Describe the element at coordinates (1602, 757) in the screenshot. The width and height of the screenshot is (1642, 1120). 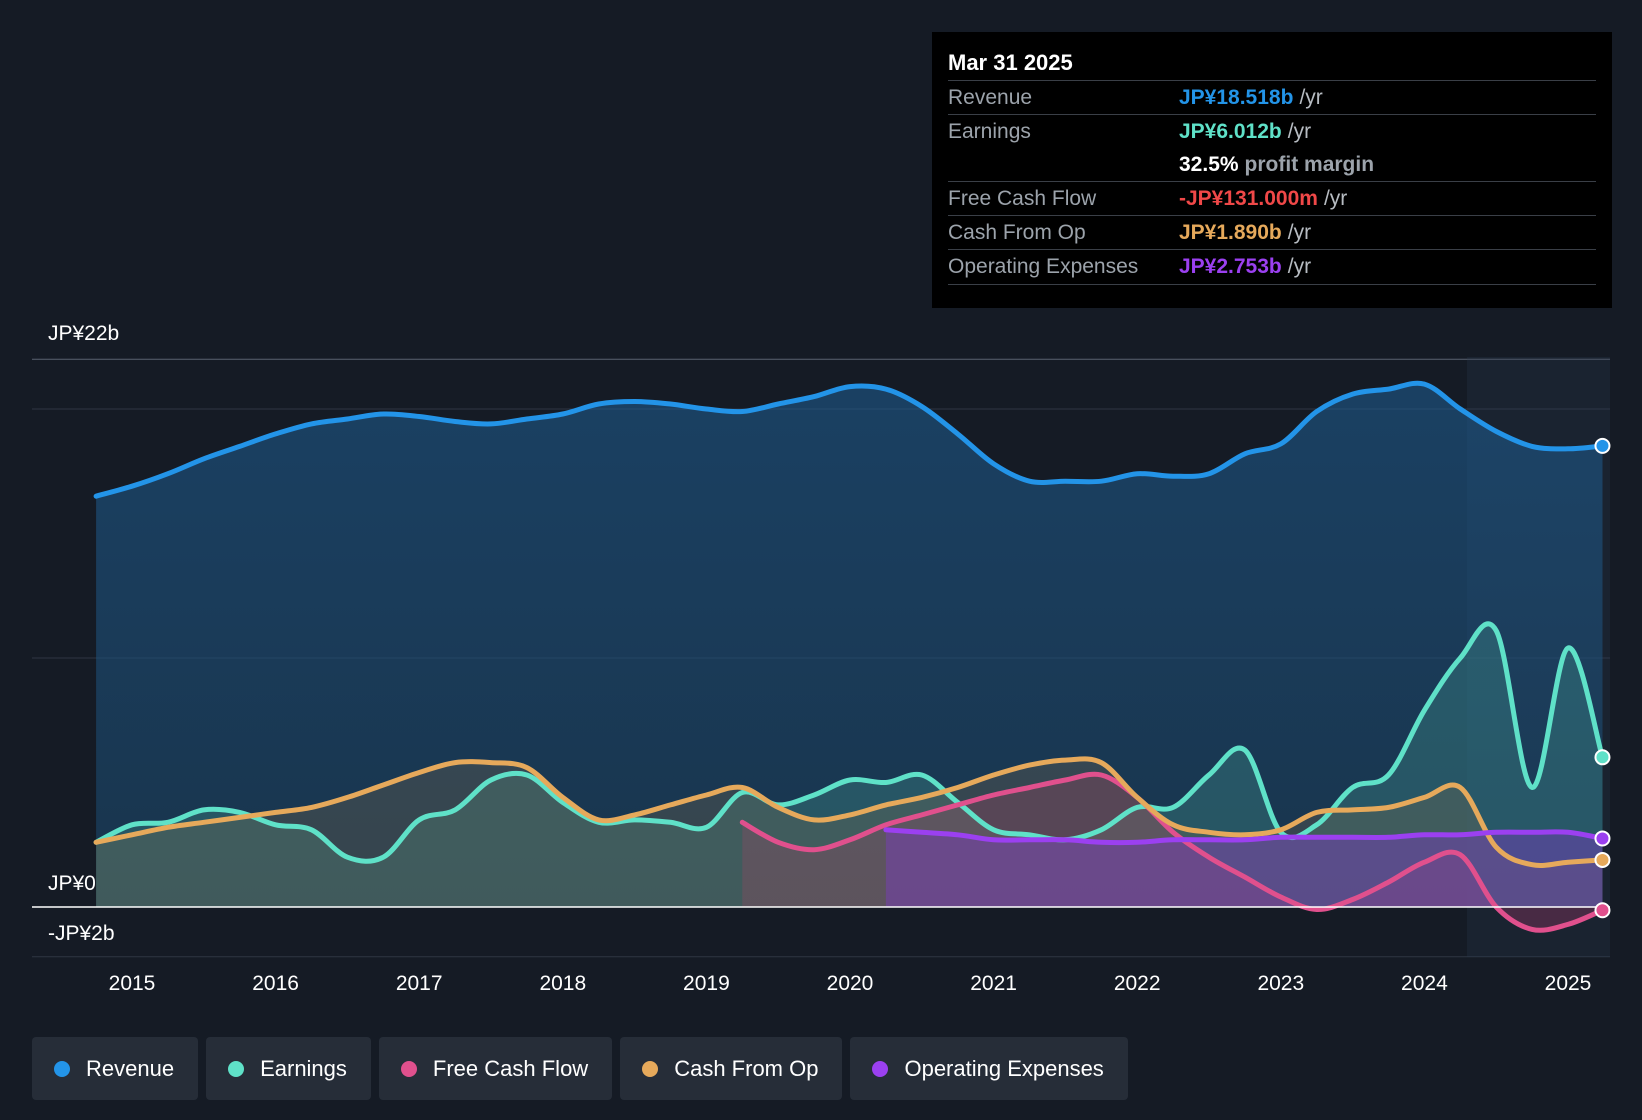
I see `endpoint-earnings` at that location.